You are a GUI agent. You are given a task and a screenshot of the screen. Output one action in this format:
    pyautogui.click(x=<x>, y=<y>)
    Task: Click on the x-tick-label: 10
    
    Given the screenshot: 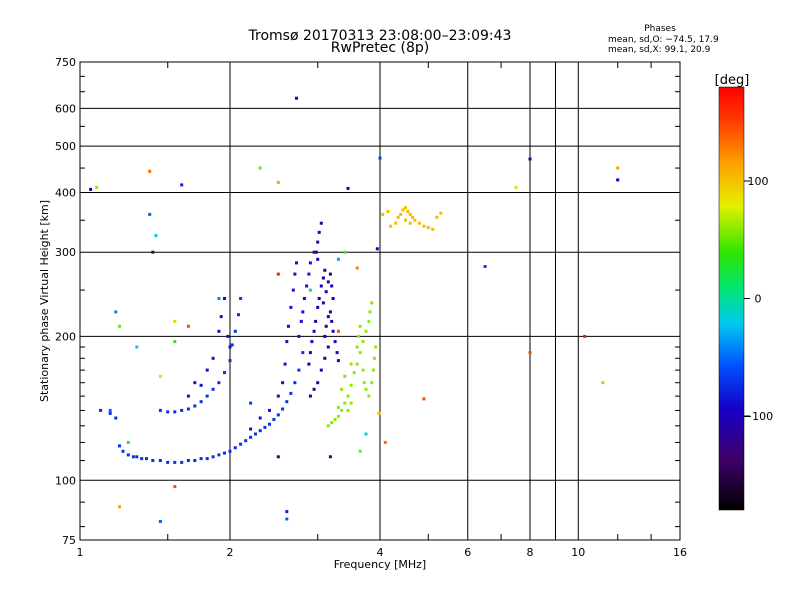 What is the action you would take?
    pyautogui.click(x=578, y=552)
    